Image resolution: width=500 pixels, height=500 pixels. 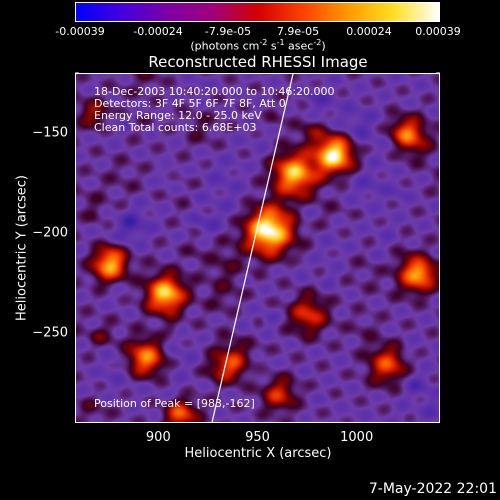 I want to click on limb-line-overlay, so click(x=252, y=248).